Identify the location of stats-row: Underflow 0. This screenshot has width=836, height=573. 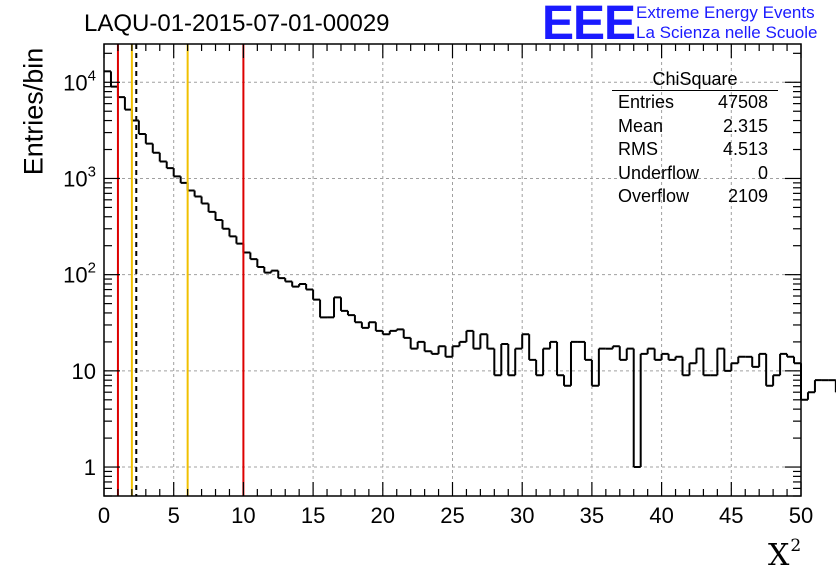
(695, 174).